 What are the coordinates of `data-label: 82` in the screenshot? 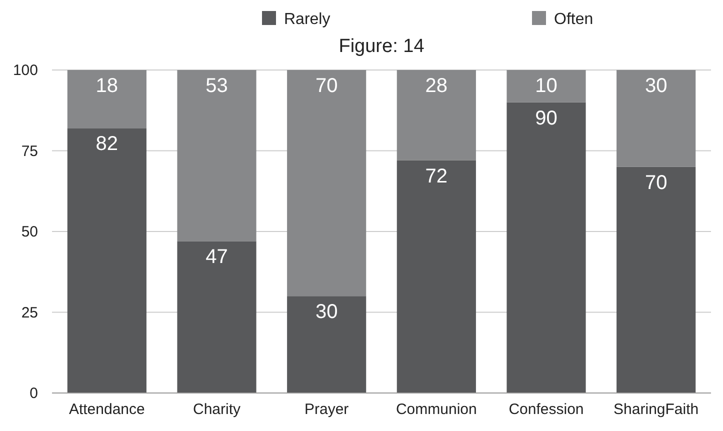 It's located at (107, 144).